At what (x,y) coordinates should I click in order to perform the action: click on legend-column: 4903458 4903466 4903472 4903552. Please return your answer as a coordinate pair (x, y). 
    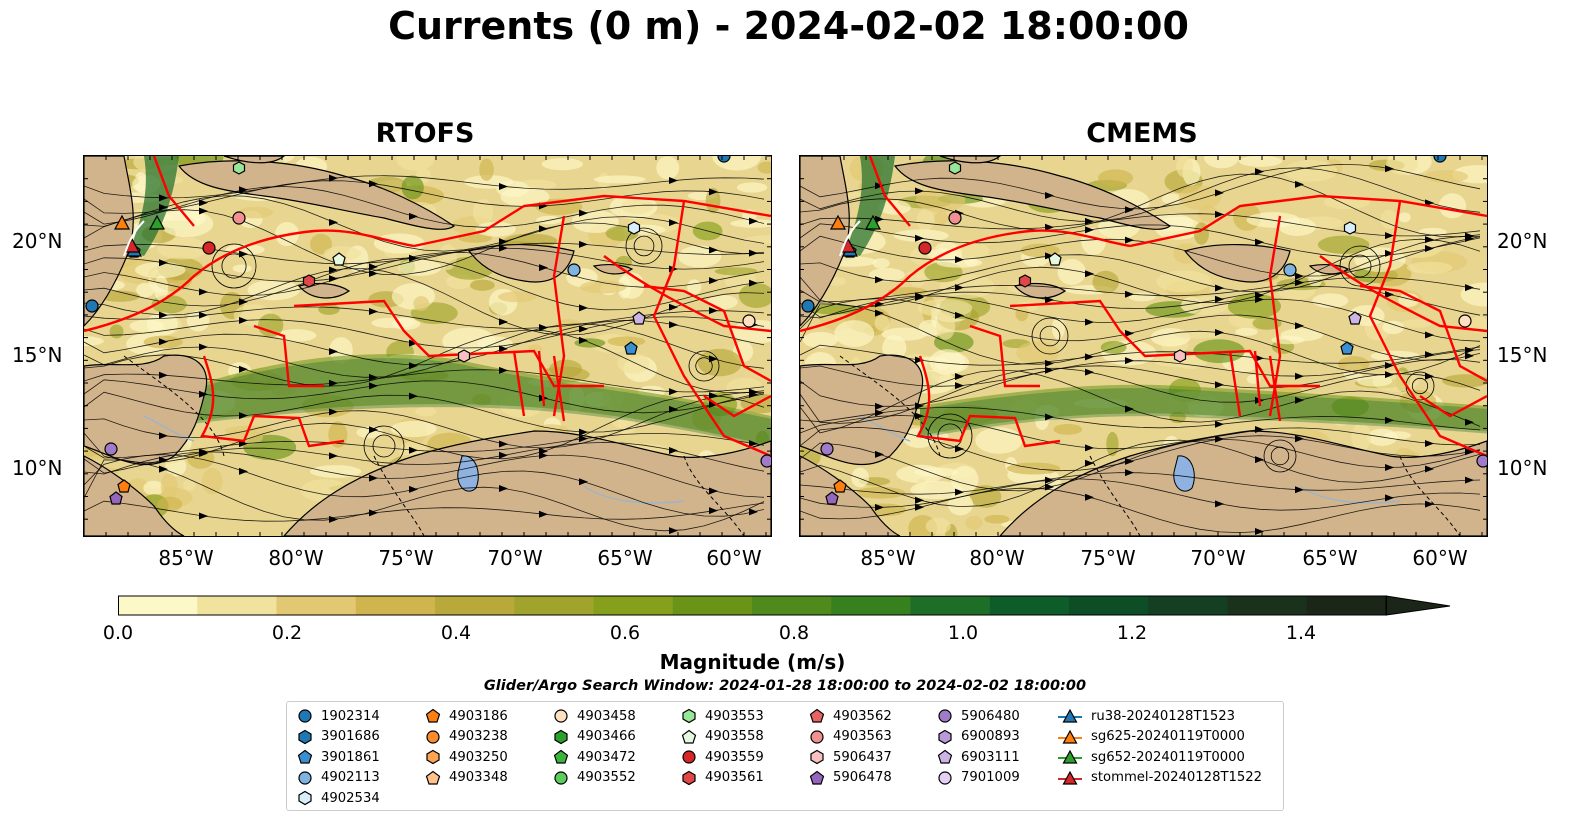
    Looking at the image, I should click on (594, 747).